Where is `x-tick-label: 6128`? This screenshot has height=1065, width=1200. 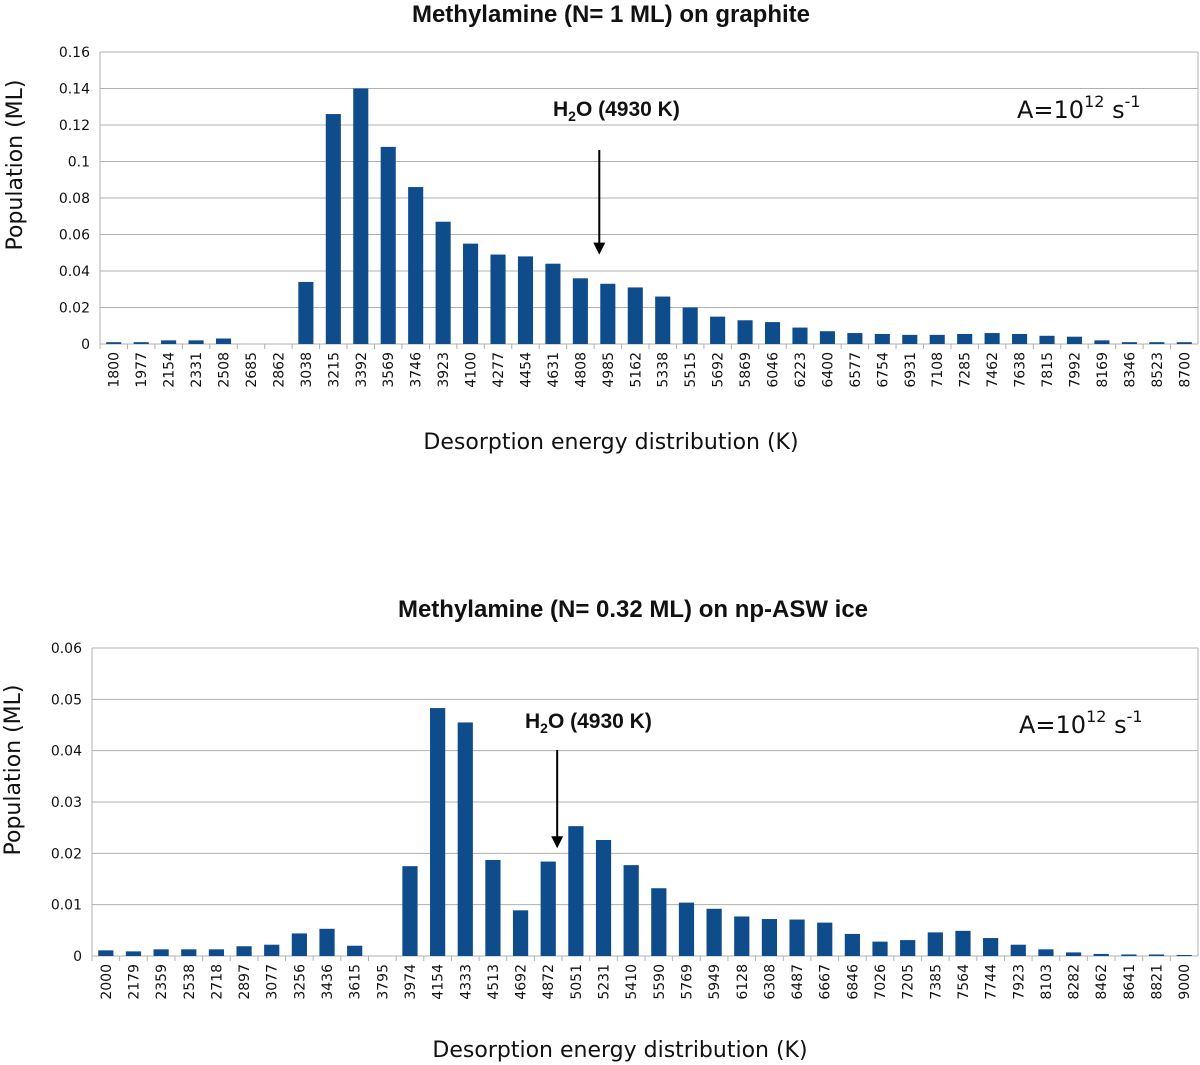
x-tick-label: 6128 is located at coordinates (743, 982).